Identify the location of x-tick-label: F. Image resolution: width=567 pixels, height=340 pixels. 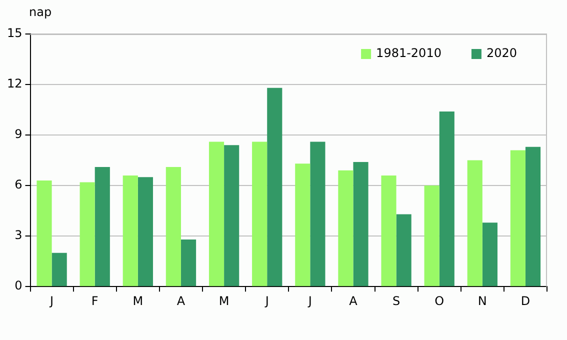
(94, 301).